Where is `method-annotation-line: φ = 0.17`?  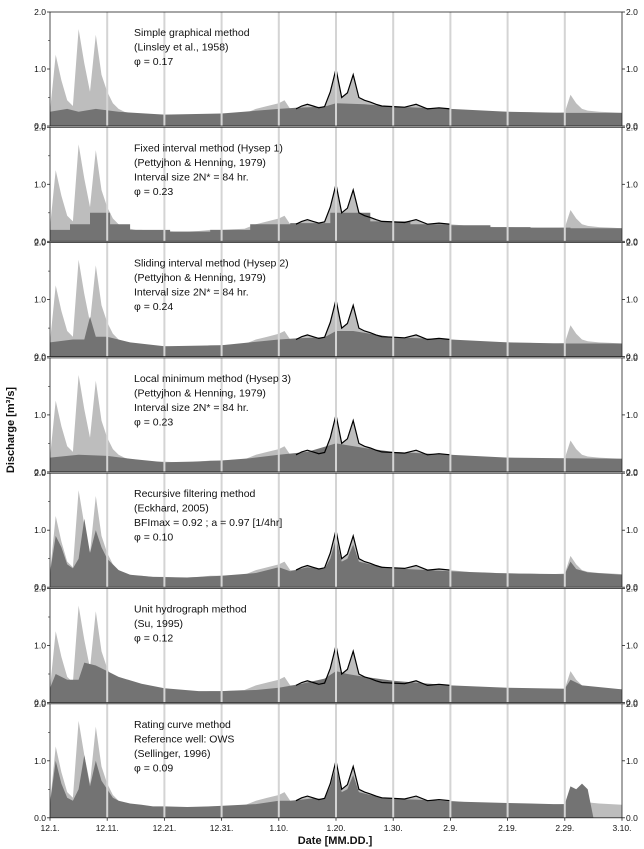
method-annotation-line: φ = 0.17 is located at coordinates (153, 62).